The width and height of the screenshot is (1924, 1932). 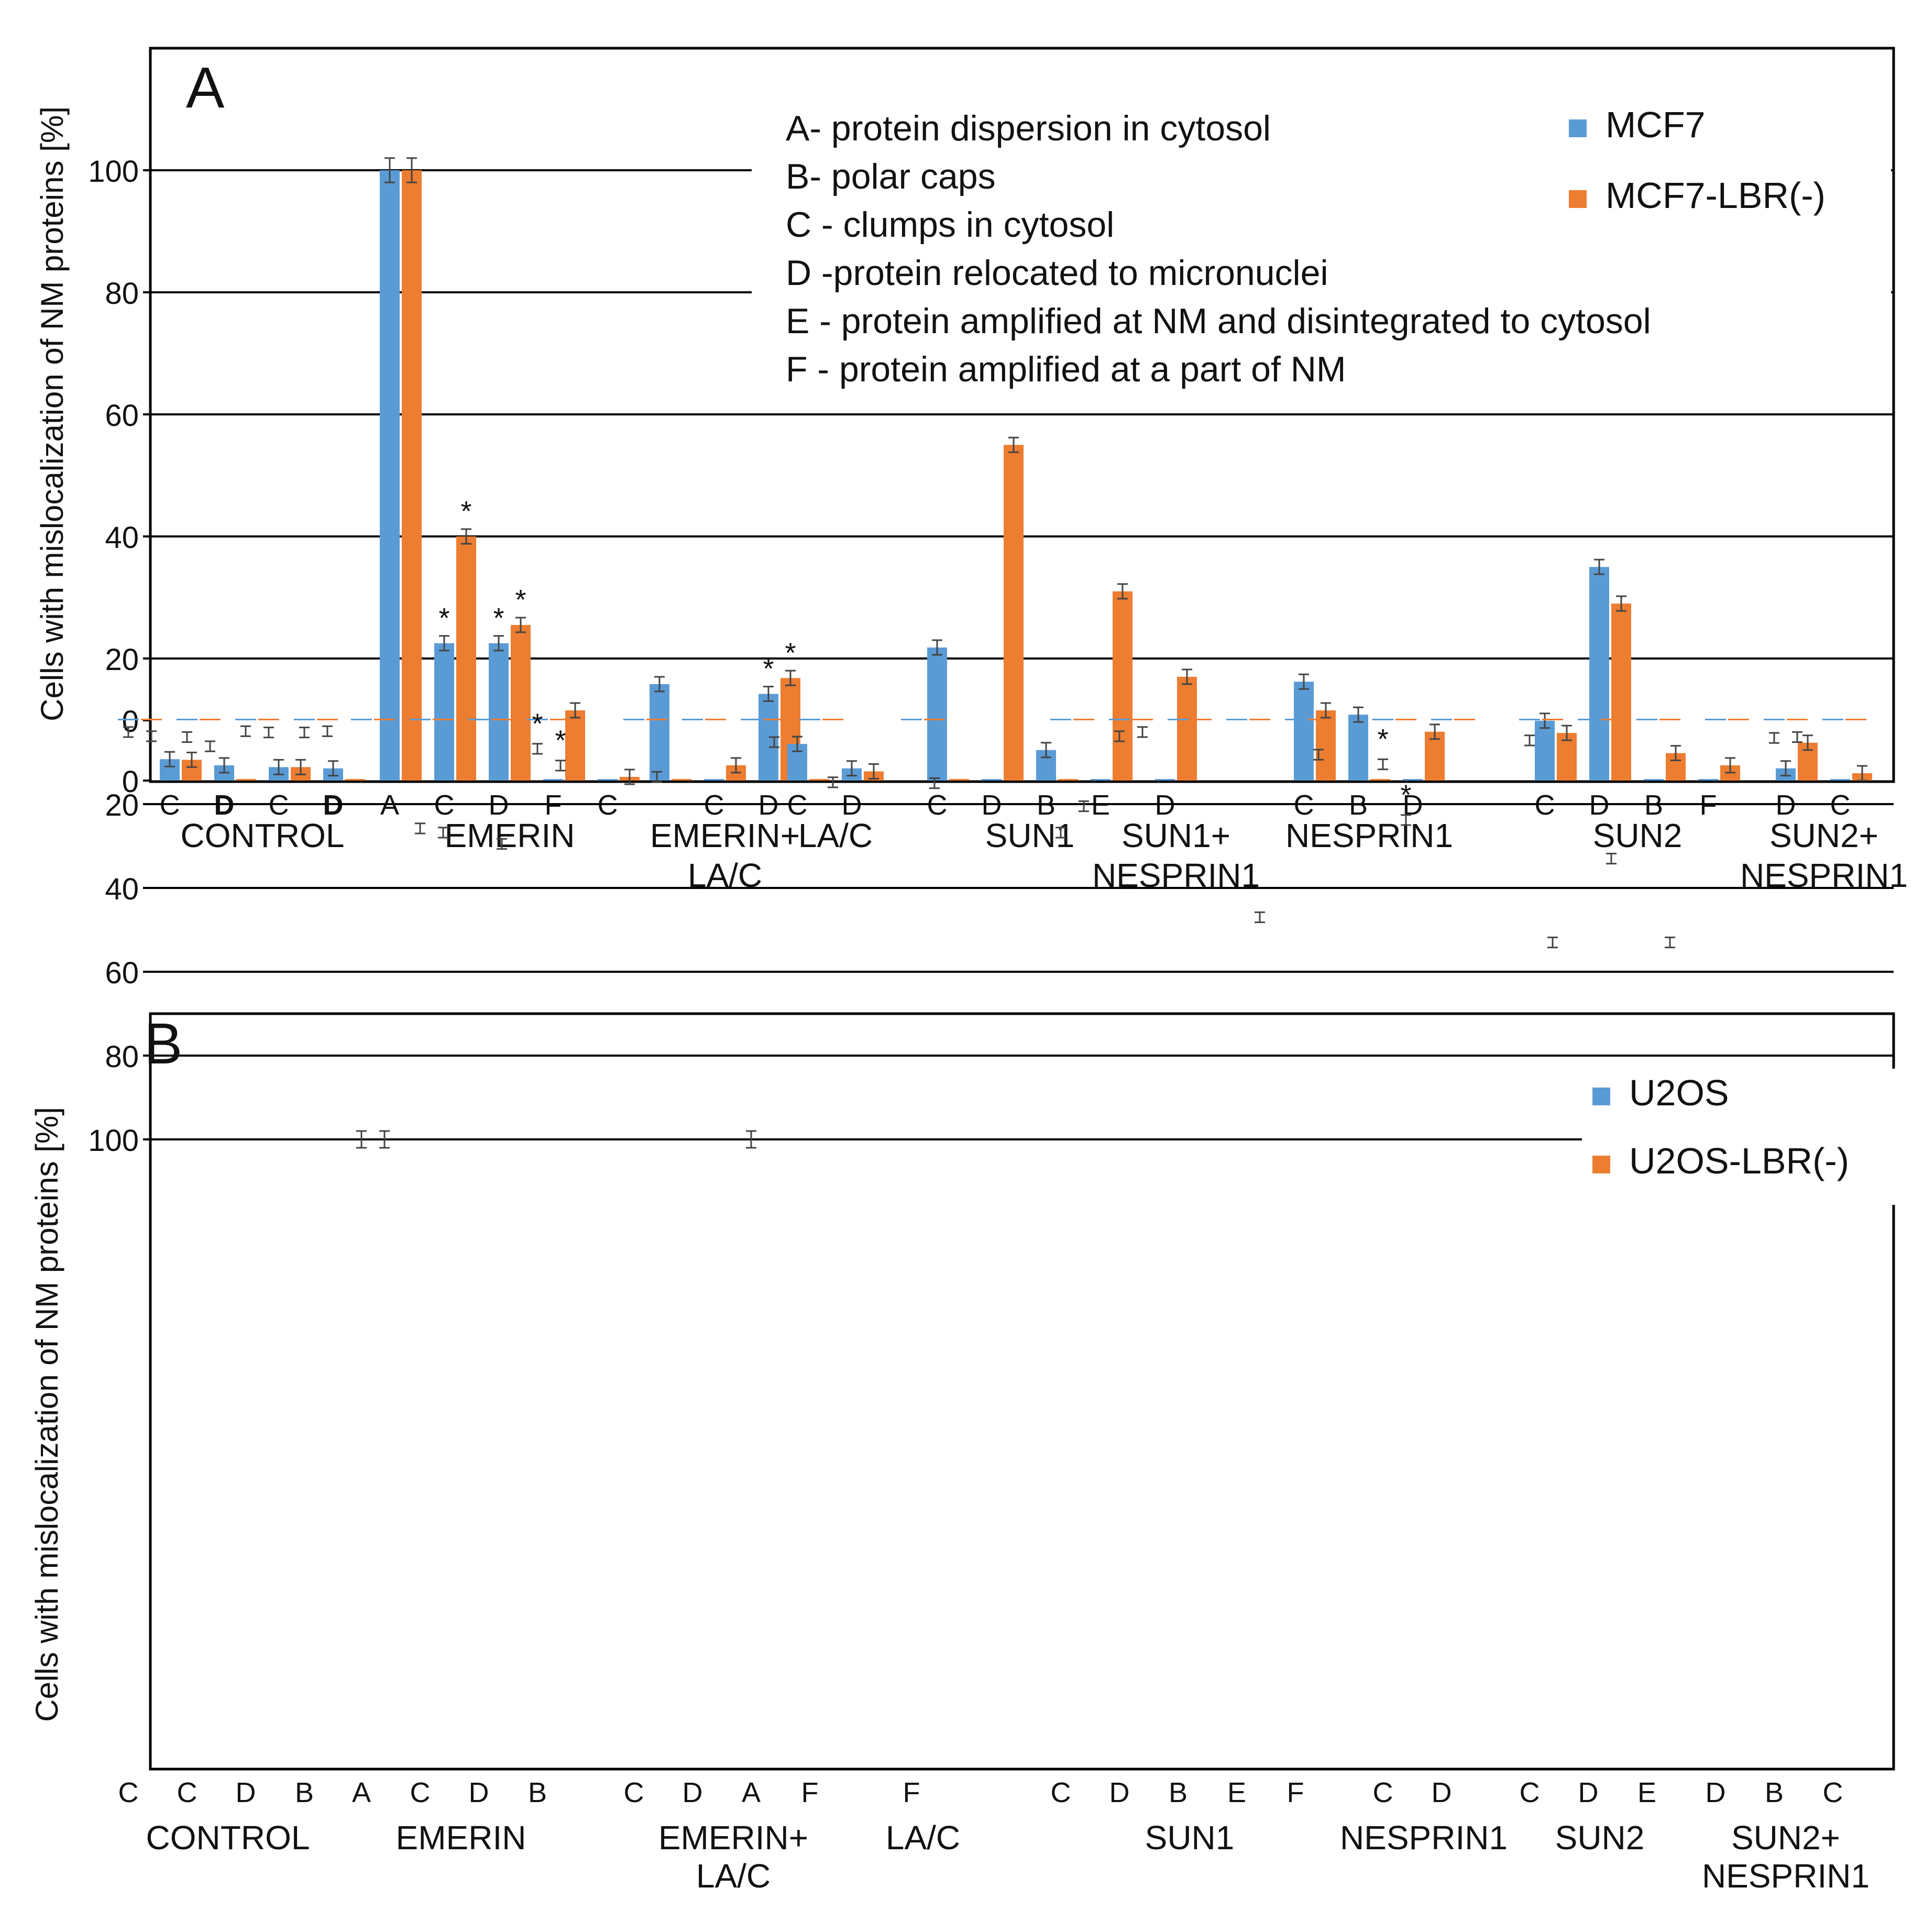 I want to click on y-tick-label: 100, so click(x=113, y=1141).